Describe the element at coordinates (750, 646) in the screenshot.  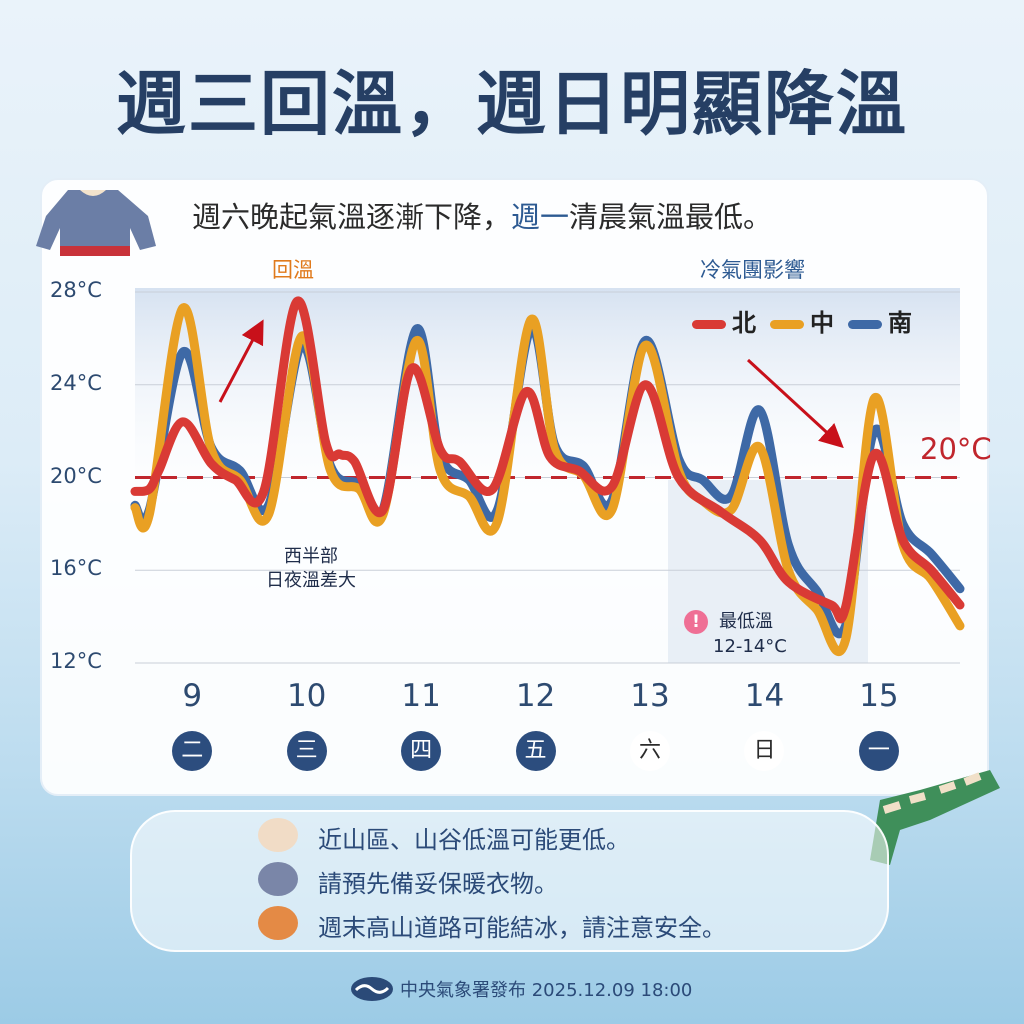
I see `lowest-temp-range: 12-14°C` at that location.